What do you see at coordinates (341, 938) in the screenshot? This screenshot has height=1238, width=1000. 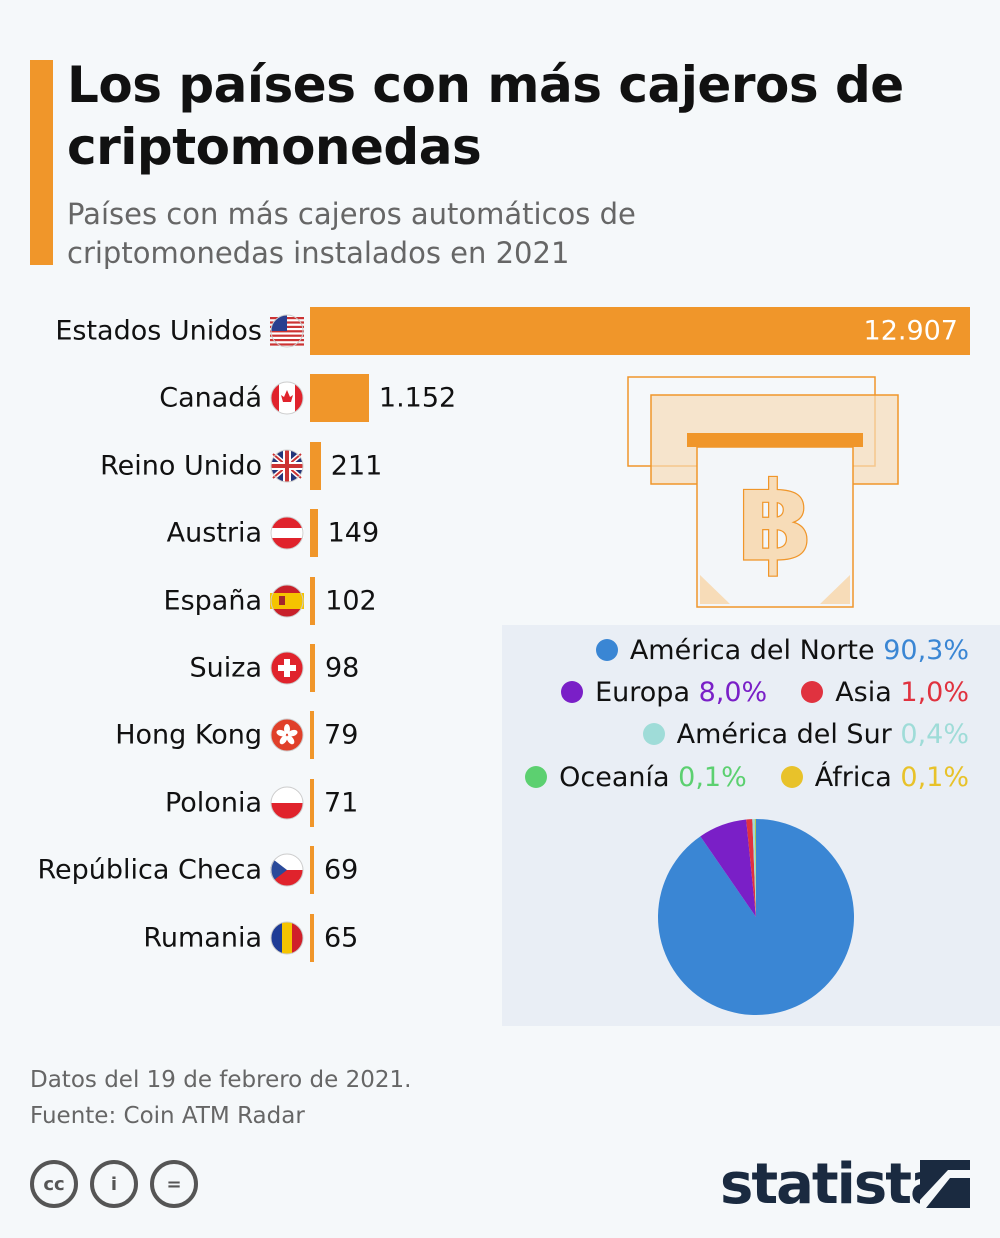 I see `bar-value-label: 65` at bounding box center [341, 938].